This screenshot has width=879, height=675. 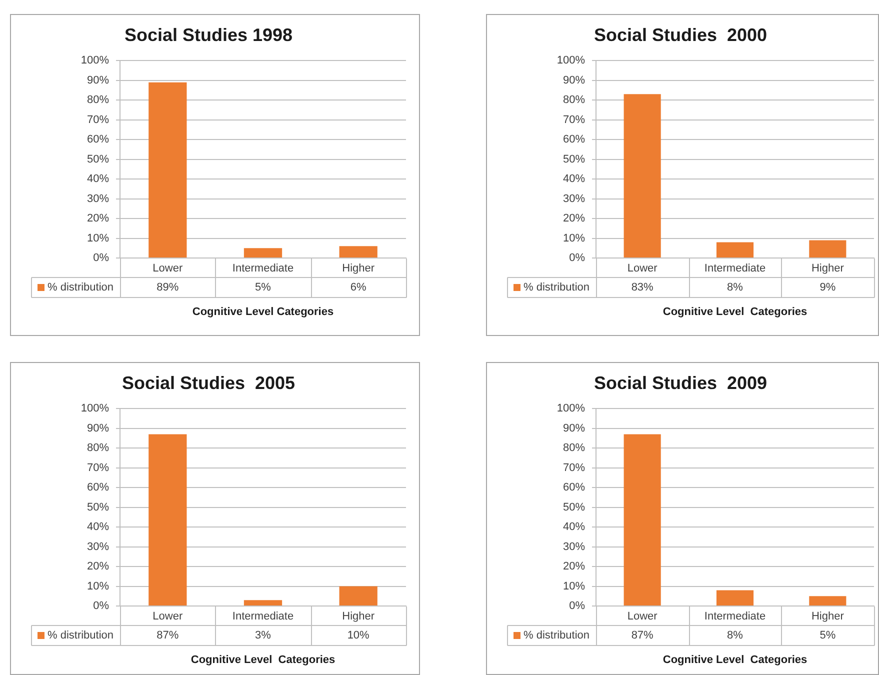 I want to click on data-label: 83%, so click(x=642, y=288).